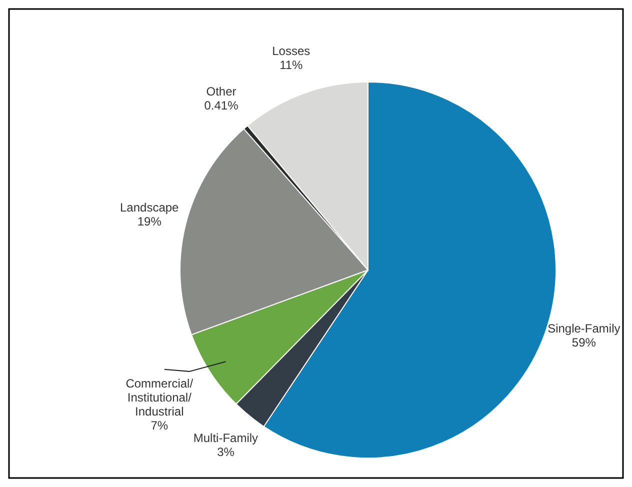  Describe the element at coordinates (584, 342) in the screenshot. I see `data-label: 59%` at that location.